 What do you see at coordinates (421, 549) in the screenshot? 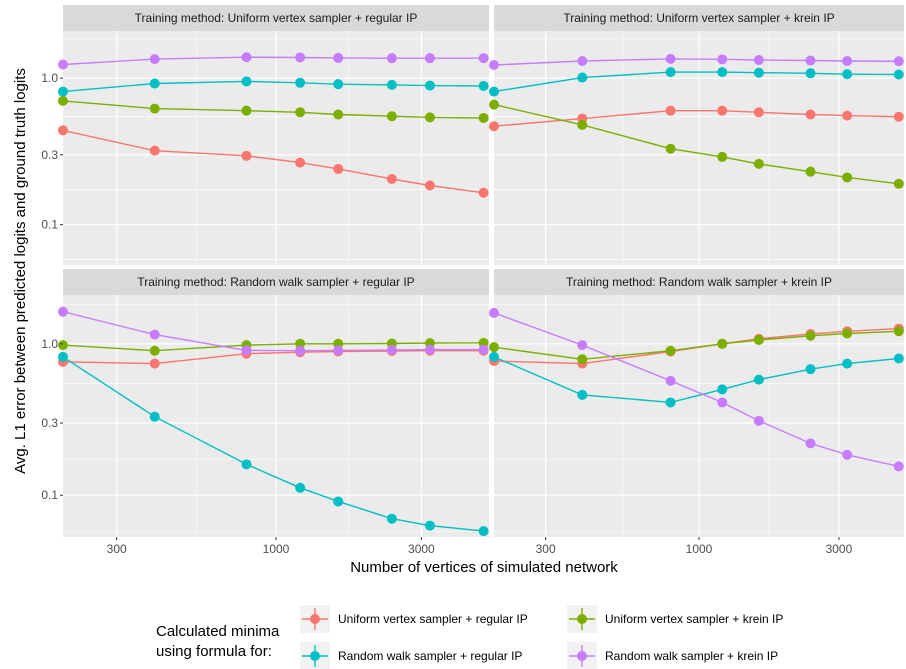
I see `x-tick-label: 3000` at bounding box center [421, 549].